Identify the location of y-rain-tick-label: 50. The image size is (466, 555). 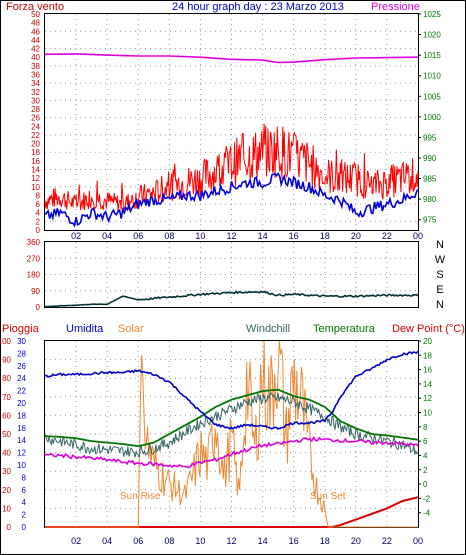
(6, 434).